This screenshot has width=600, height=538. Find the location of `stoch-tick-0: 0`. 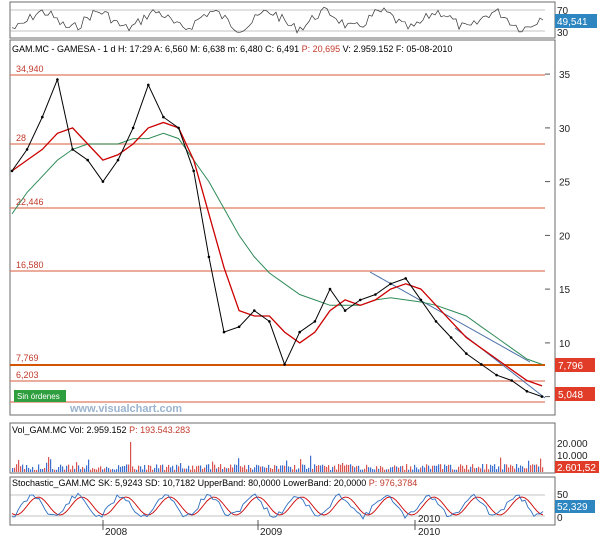

stoch-tick-0: 0 is located at coordinates (560, 518).